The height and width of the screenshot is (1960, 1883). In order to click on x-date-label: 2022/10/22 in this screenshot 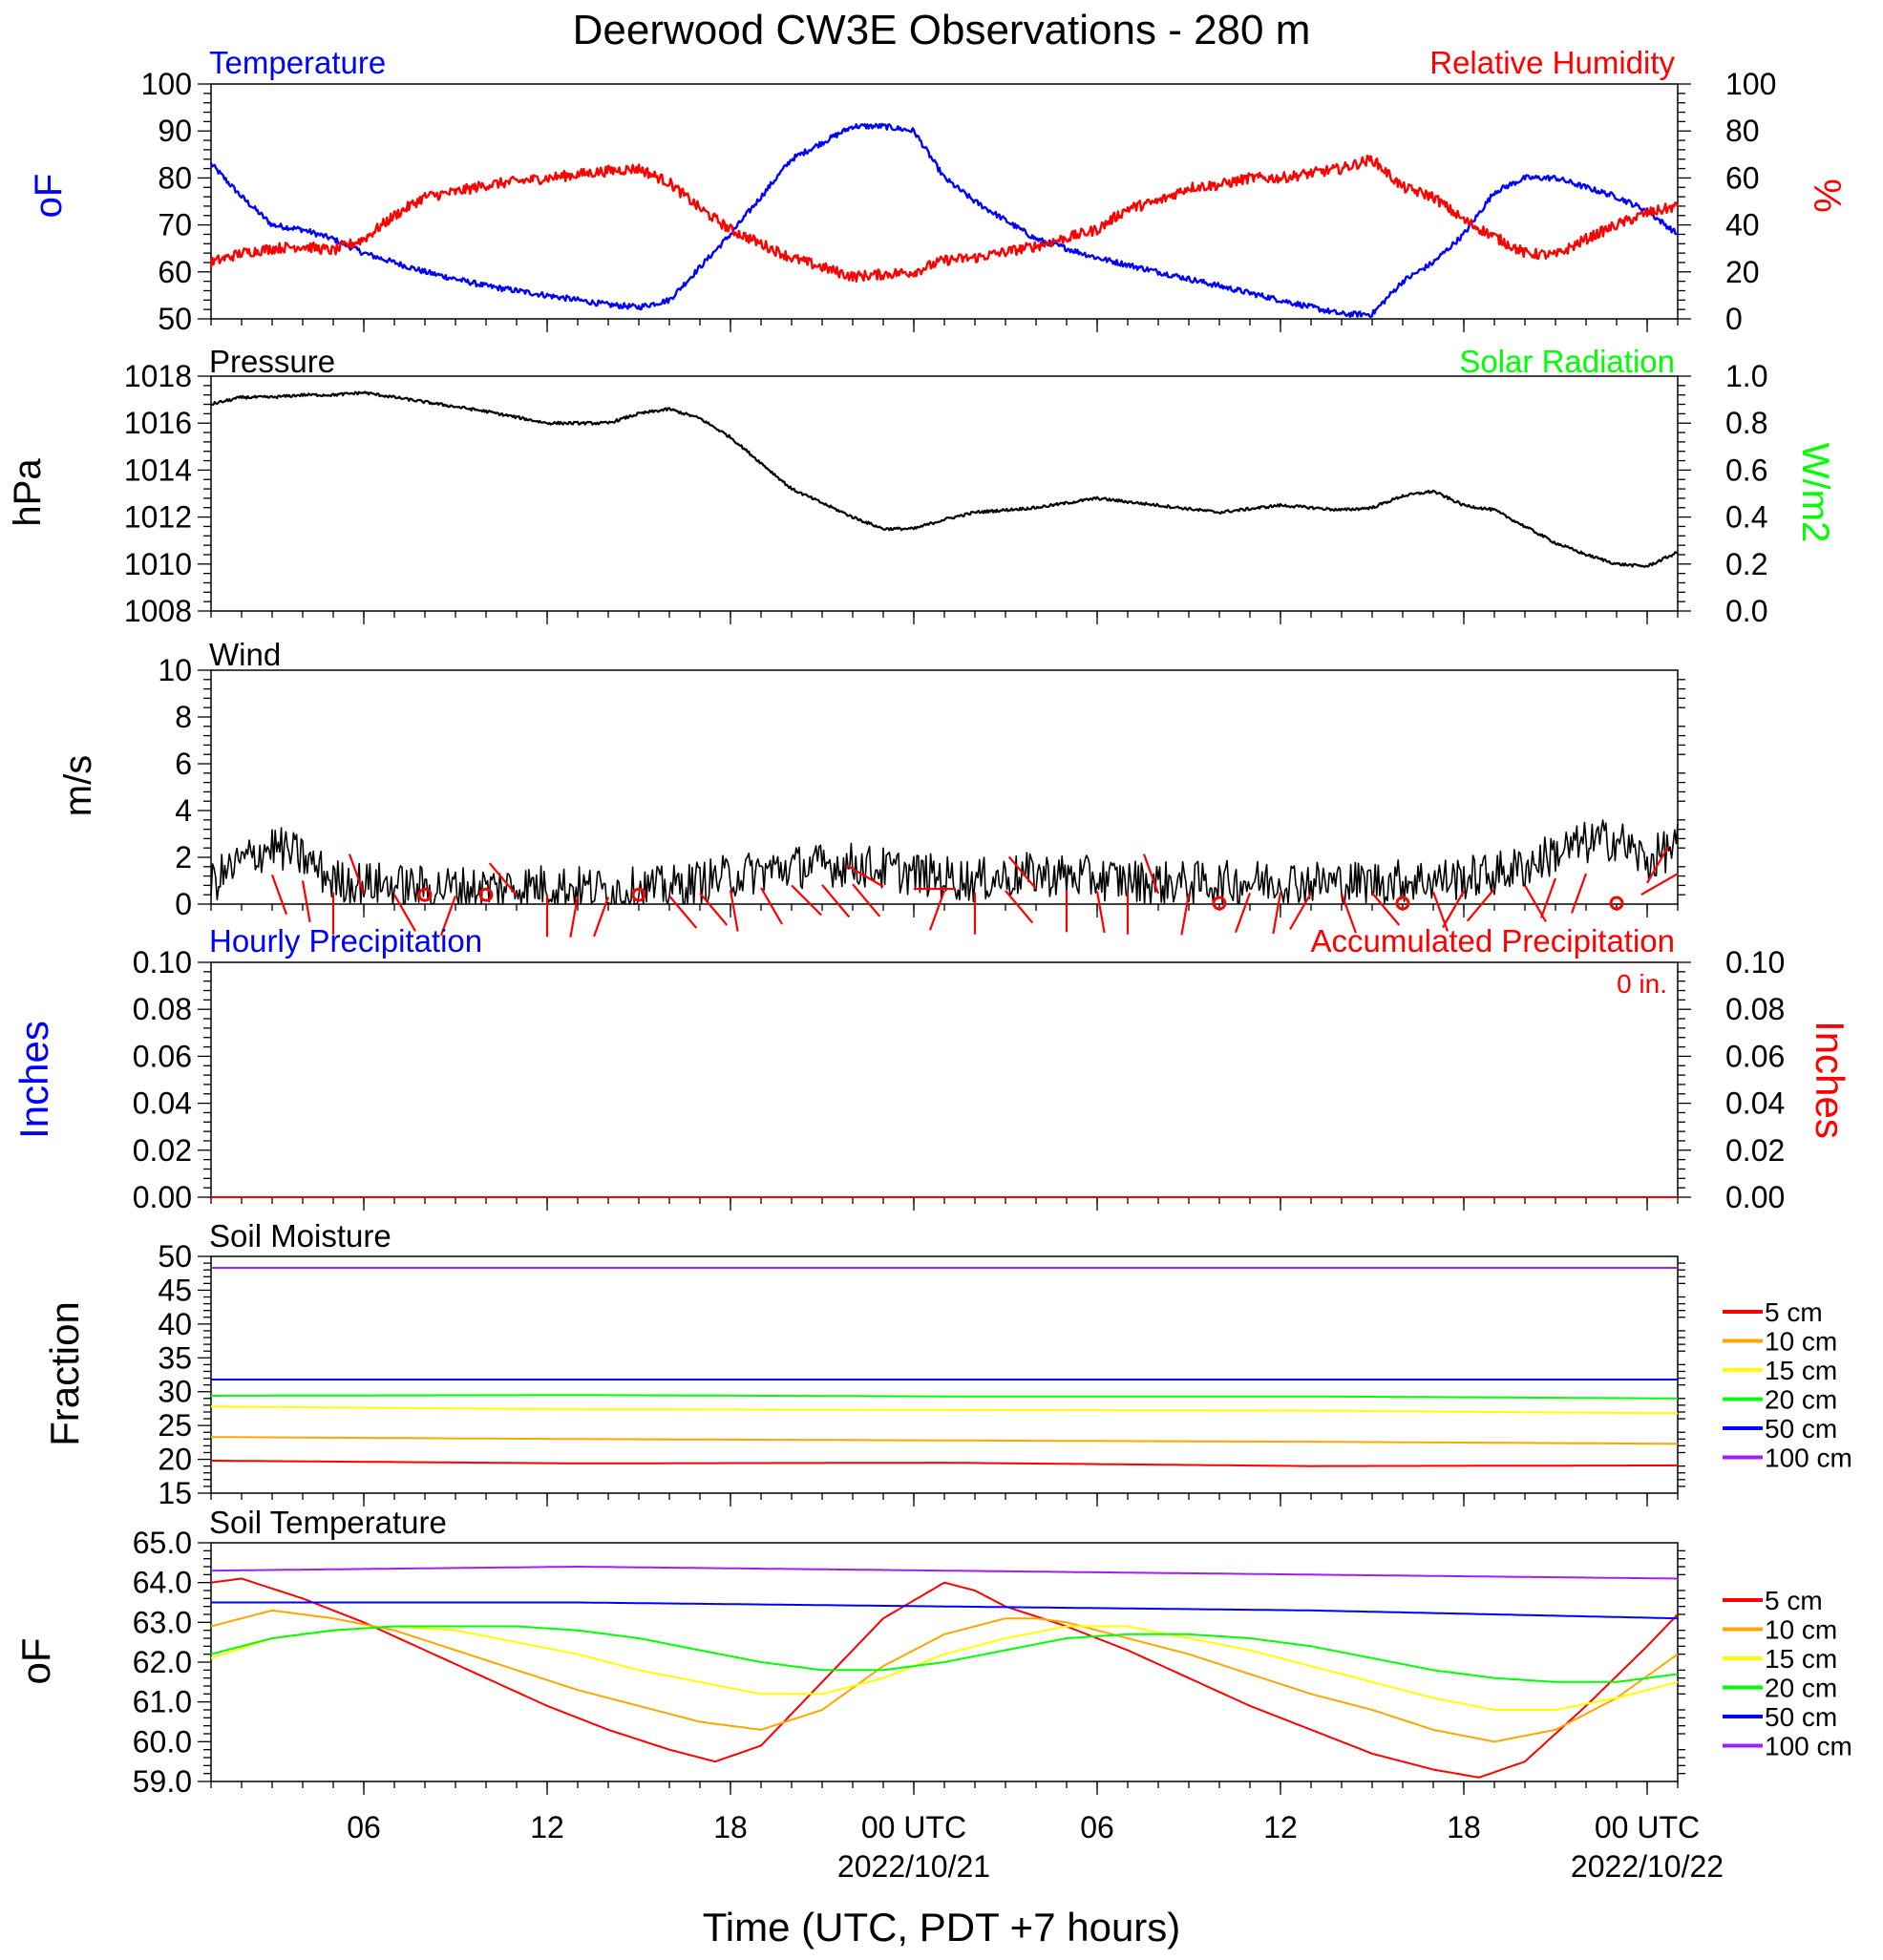, I will do `click(1647, 1866)`.